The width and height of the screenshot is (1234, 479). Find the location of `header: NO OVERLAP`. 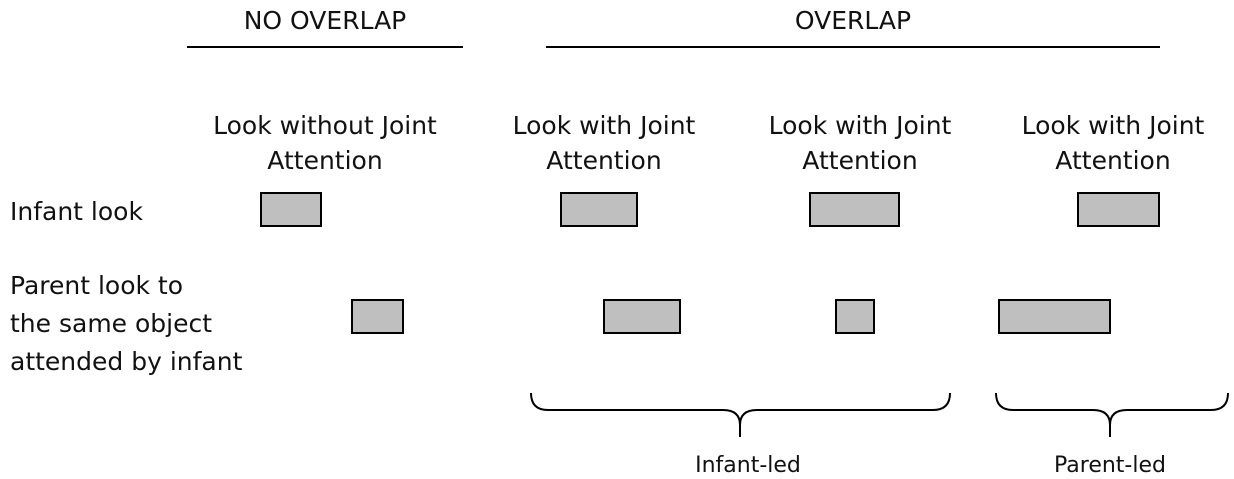

header: NO OVERLAP is located at coordinates (325, 20).